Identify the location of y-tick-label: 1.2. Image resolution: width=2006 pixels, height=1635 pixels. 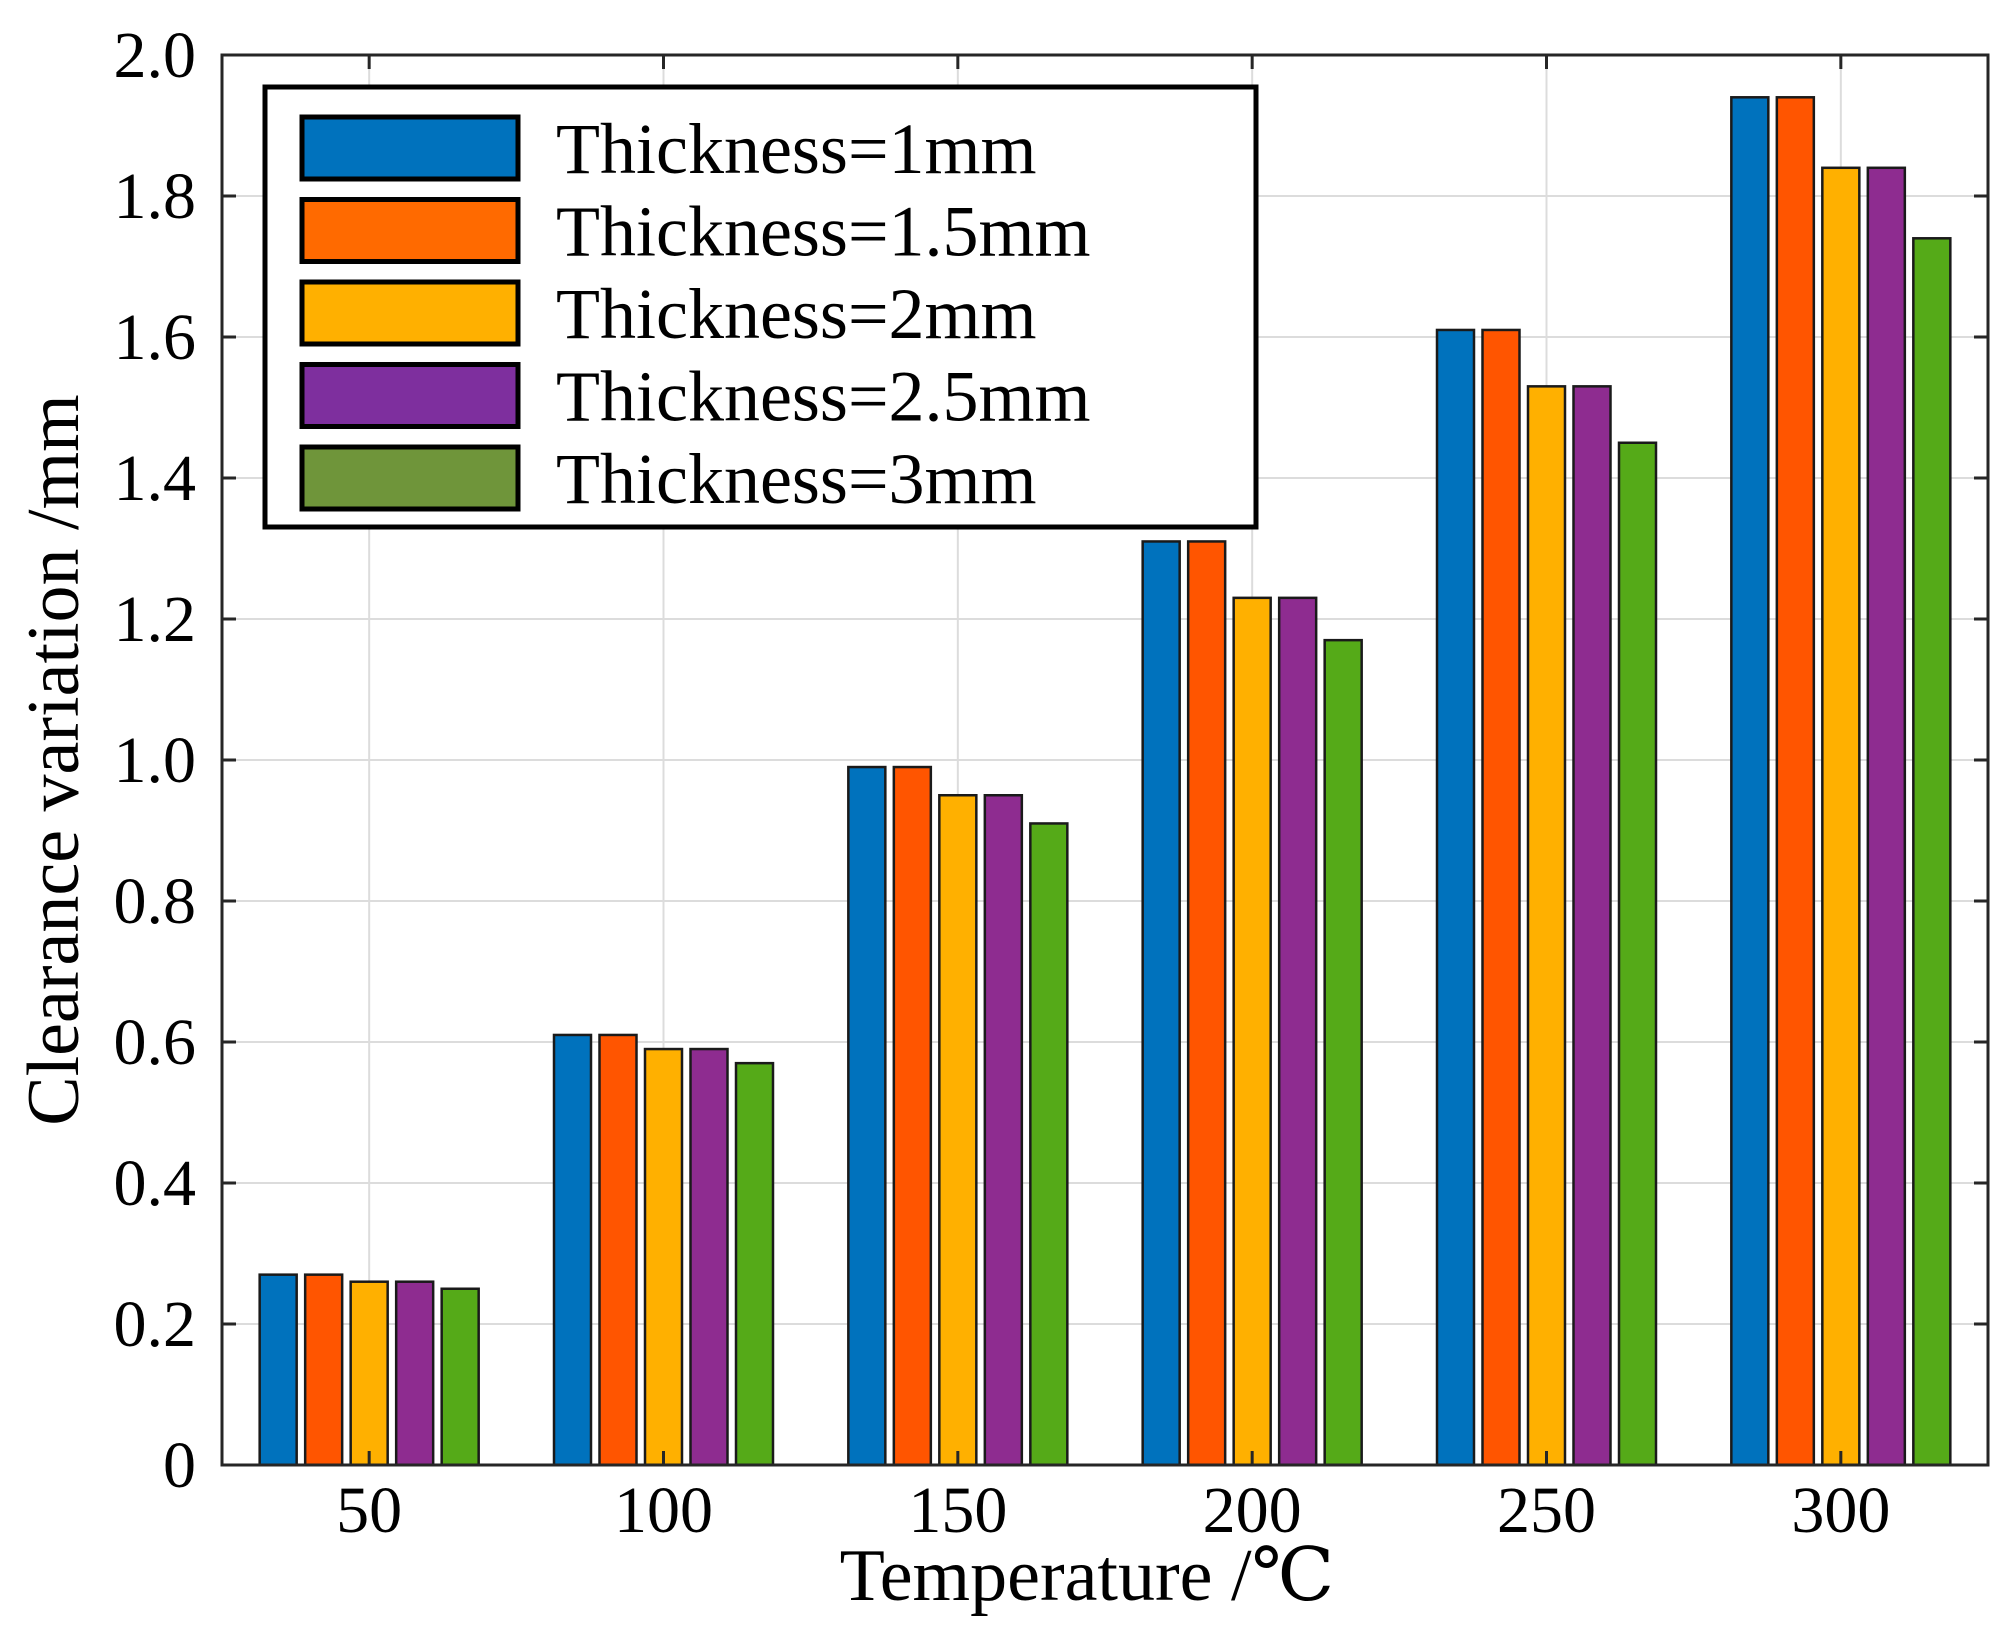
(155, 619).